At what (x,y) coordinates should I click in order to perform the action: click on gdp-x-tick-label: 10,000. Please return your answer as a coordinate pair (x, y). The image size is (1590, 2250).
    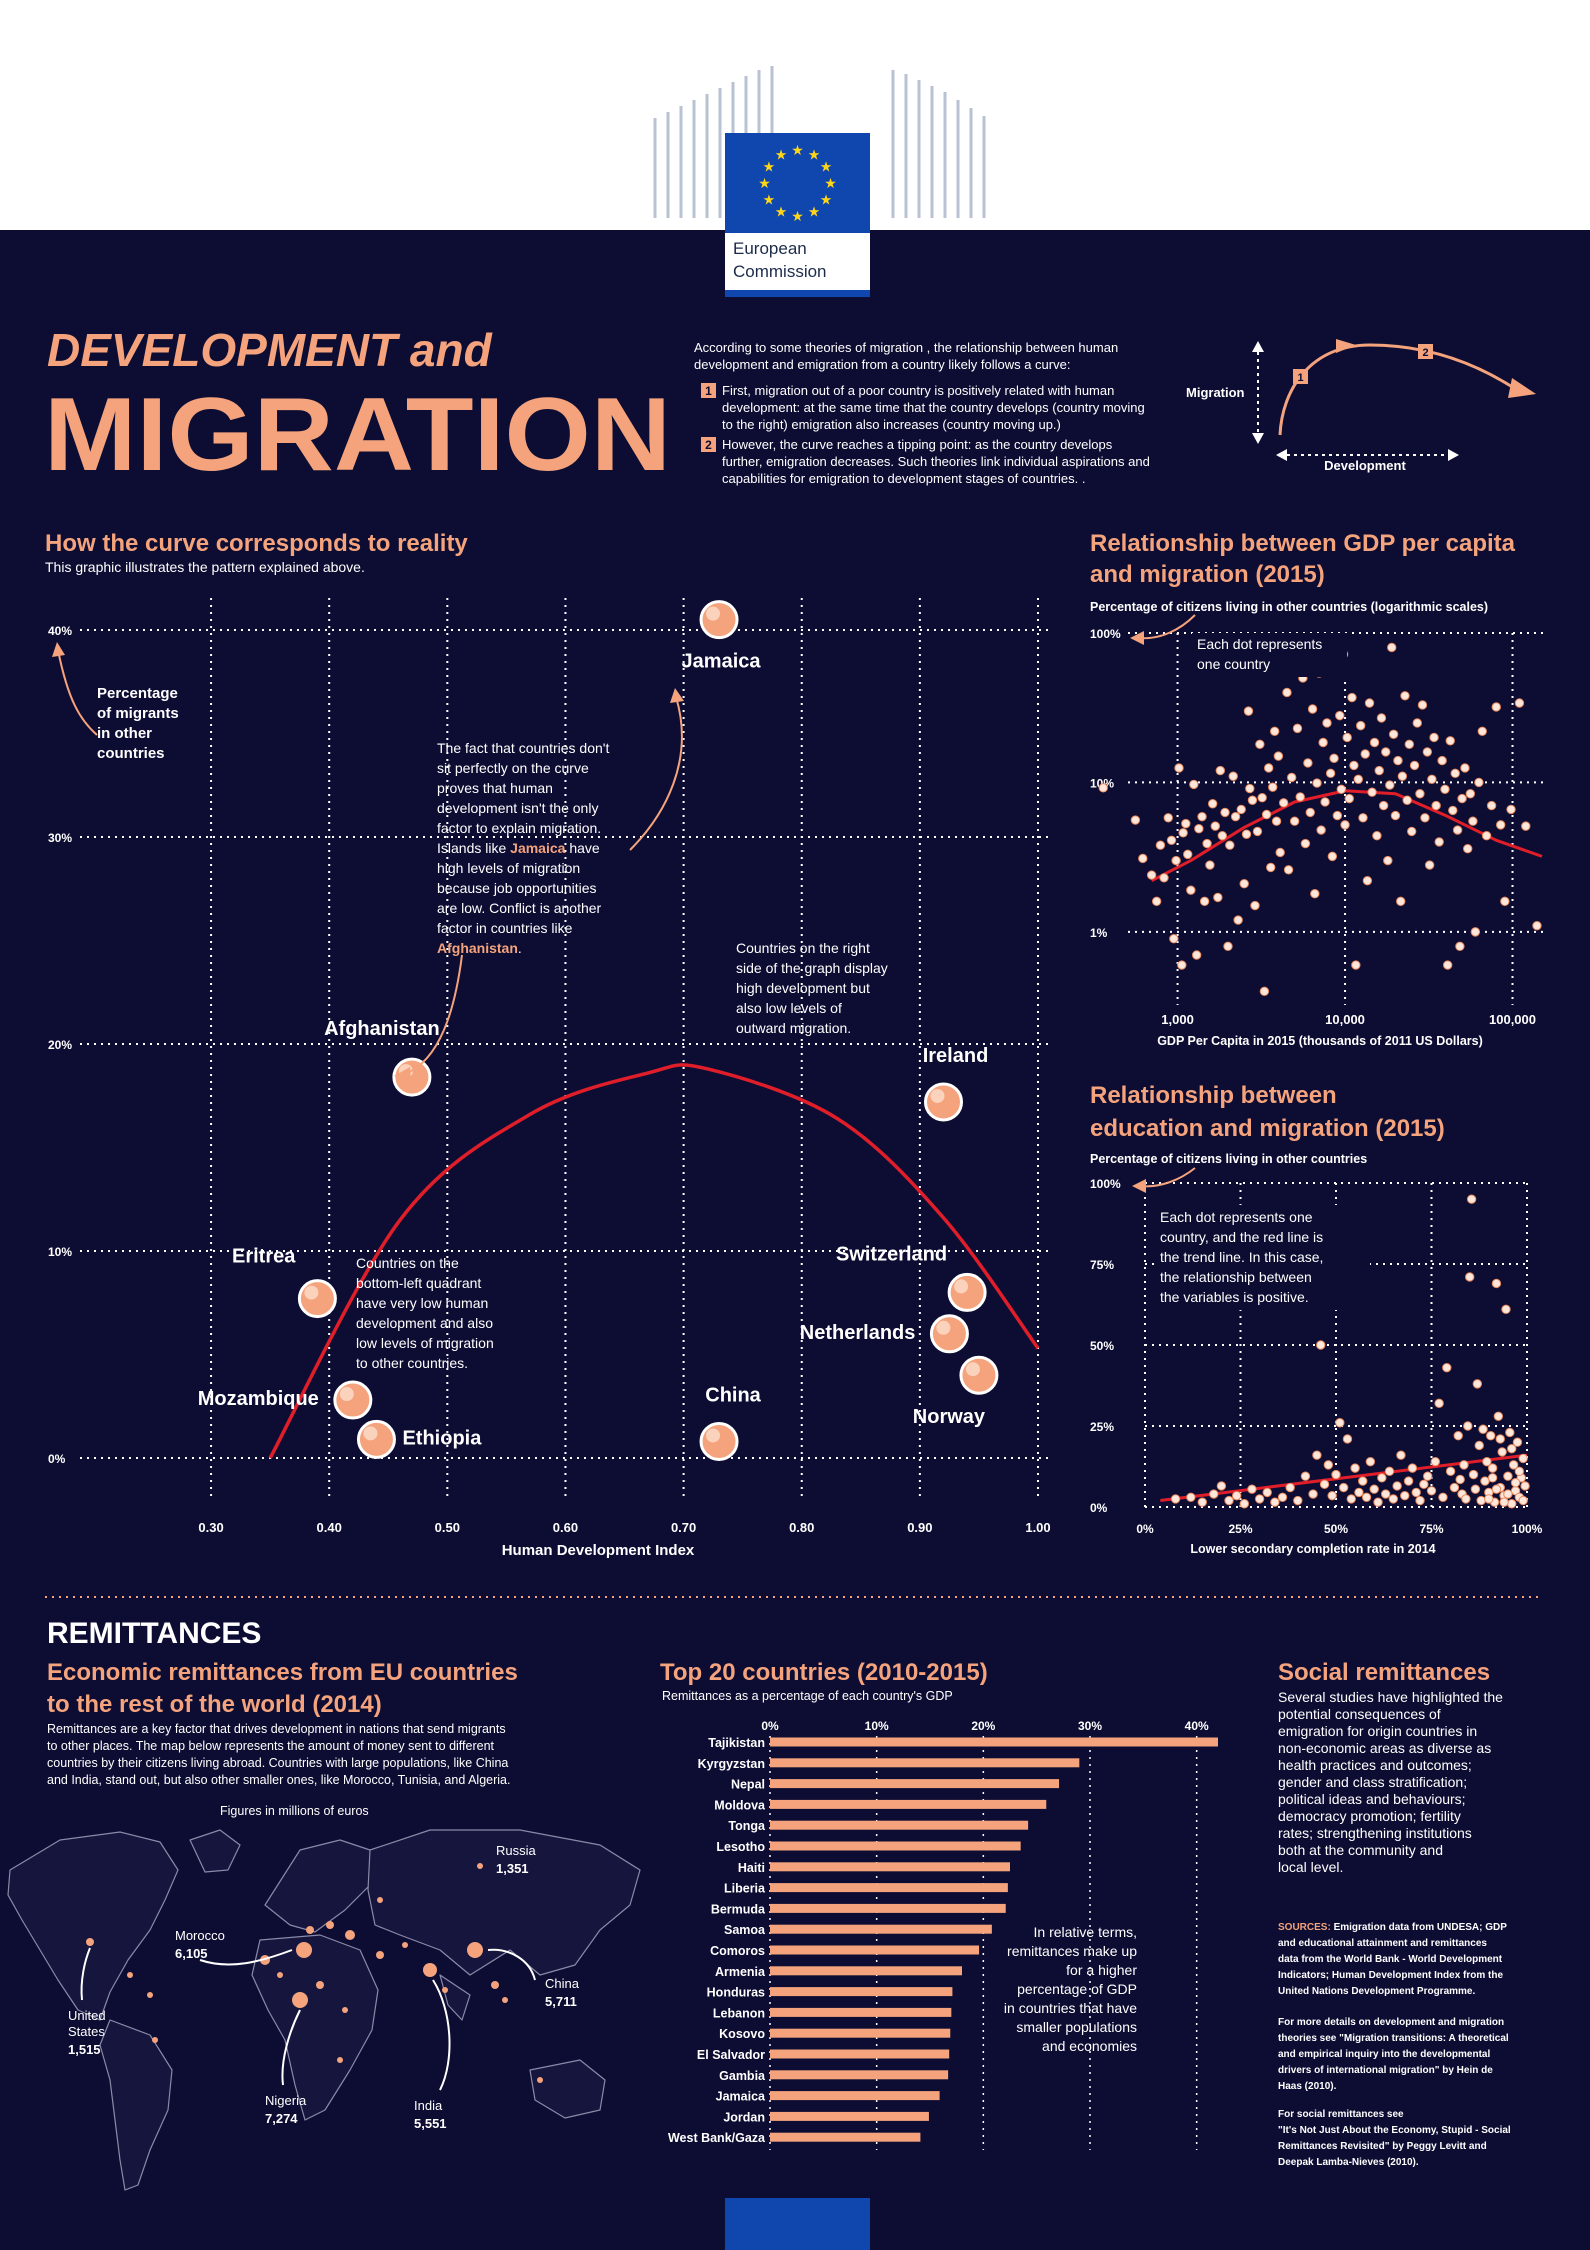
    Looking at the image, I should click on (1345, 1019).